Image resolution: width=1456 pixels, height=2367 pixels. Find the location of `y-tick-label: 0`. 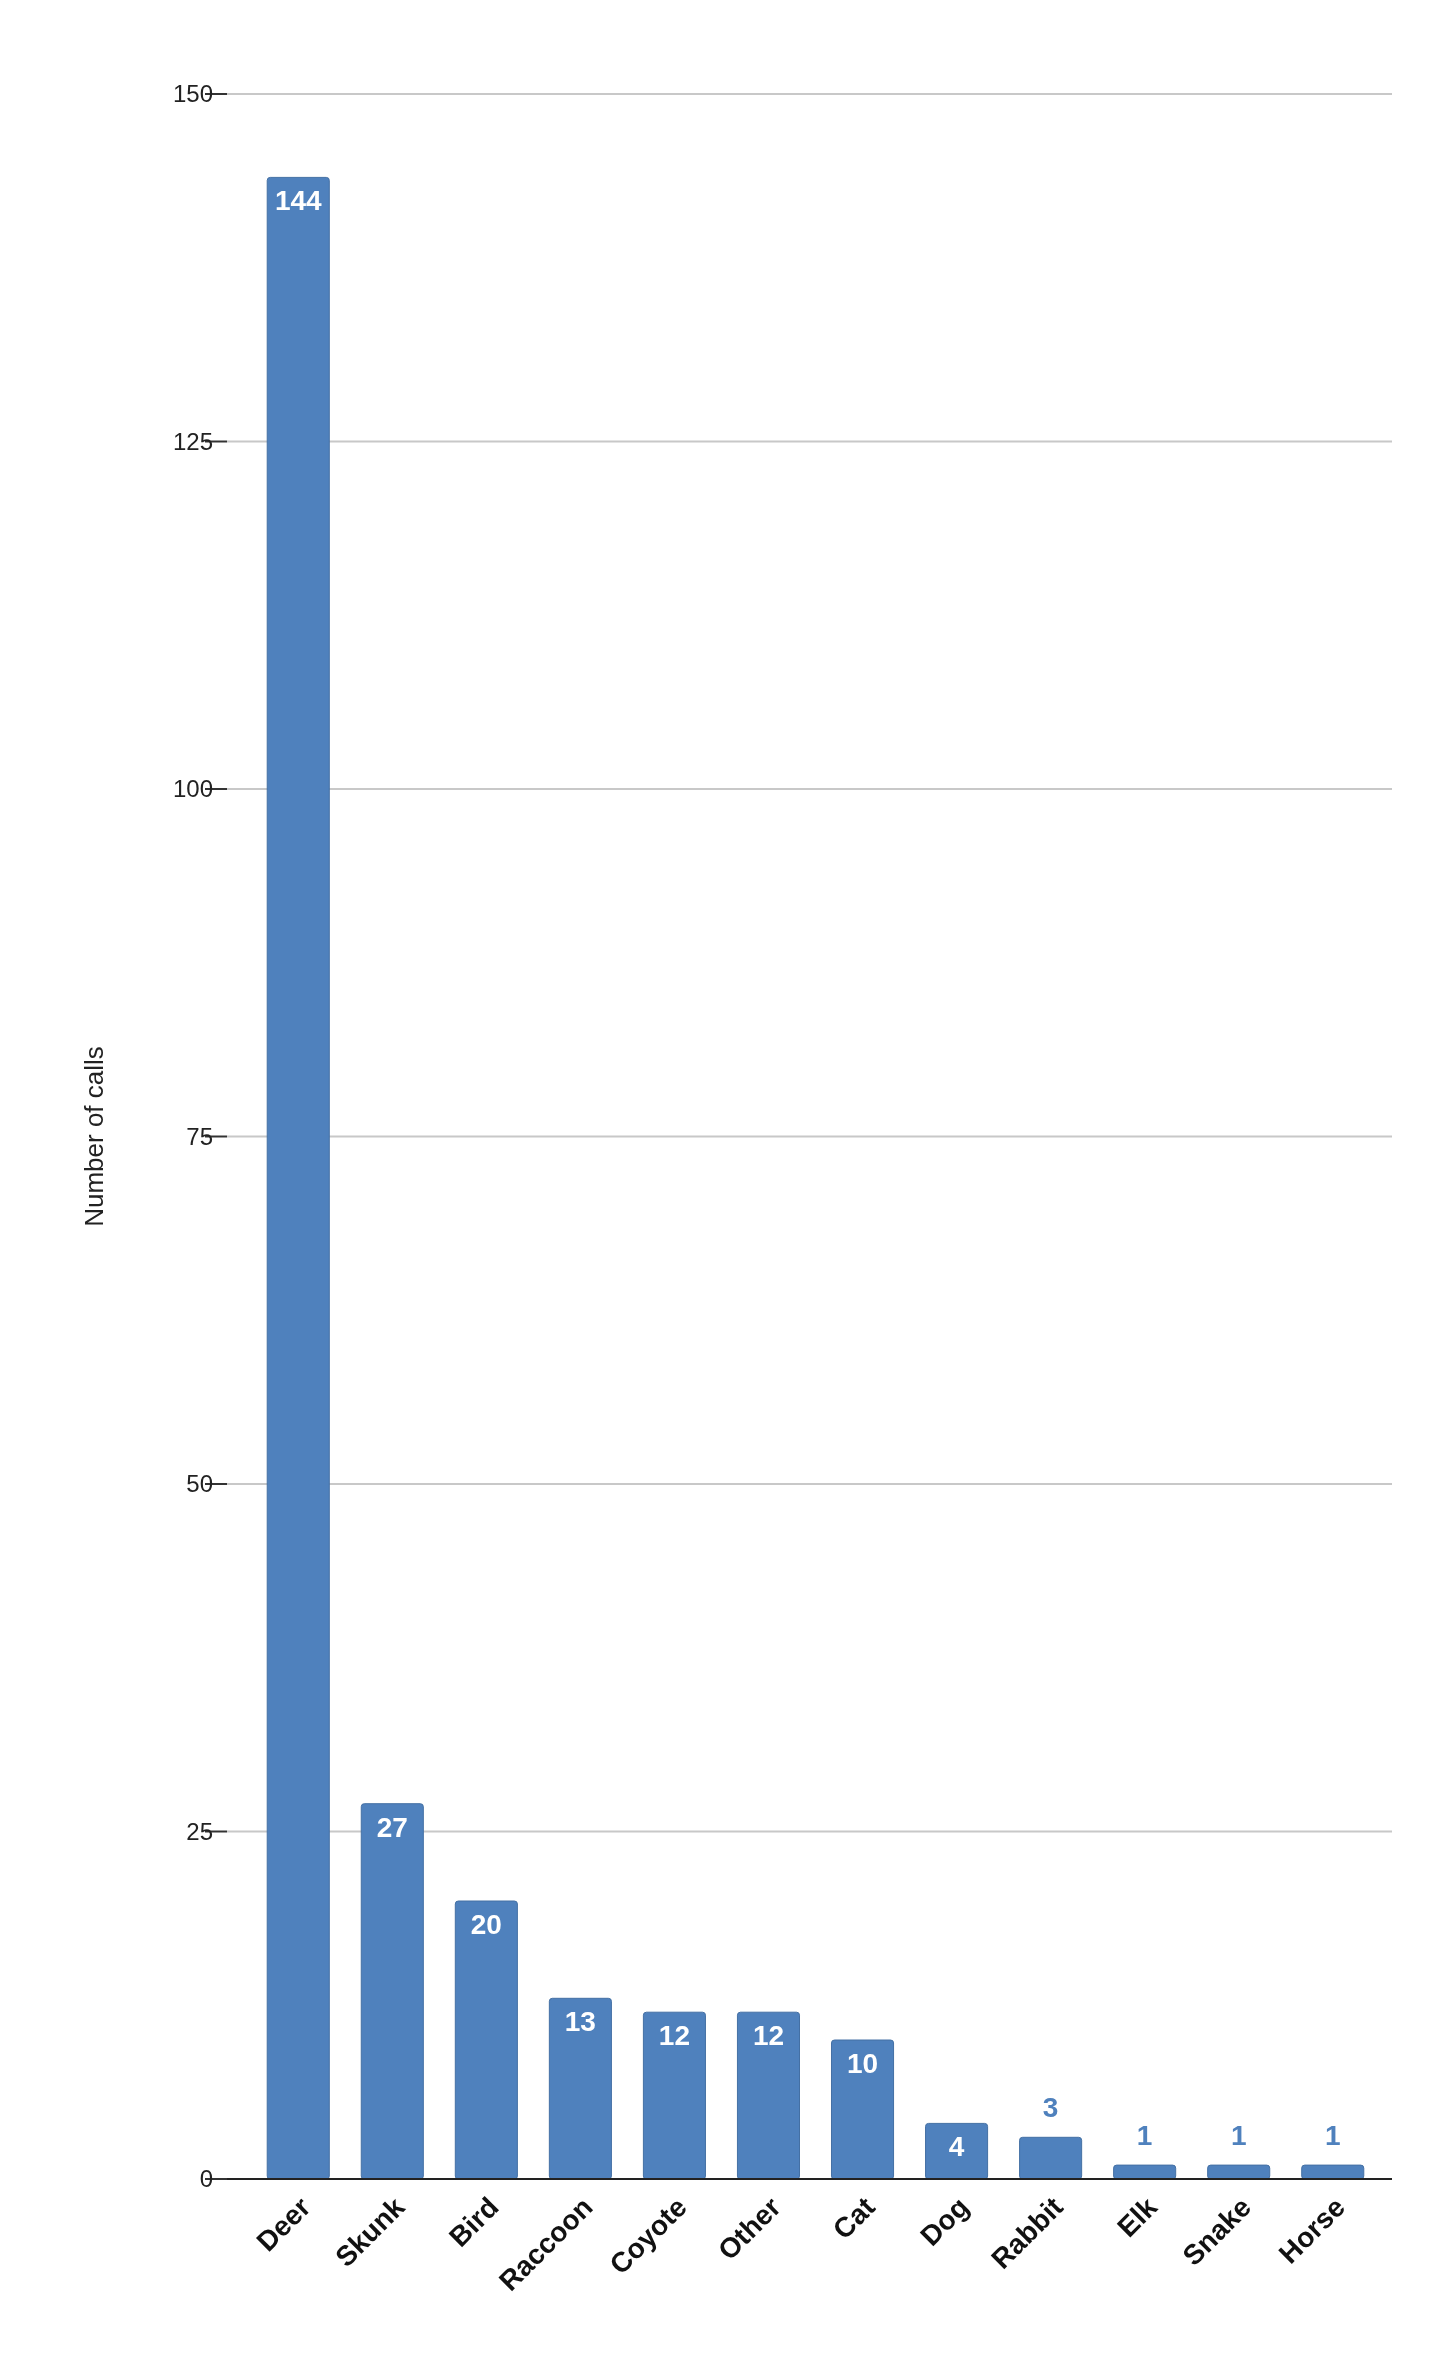

y-tick-label: 0 is located at coordinates (206, 2178).